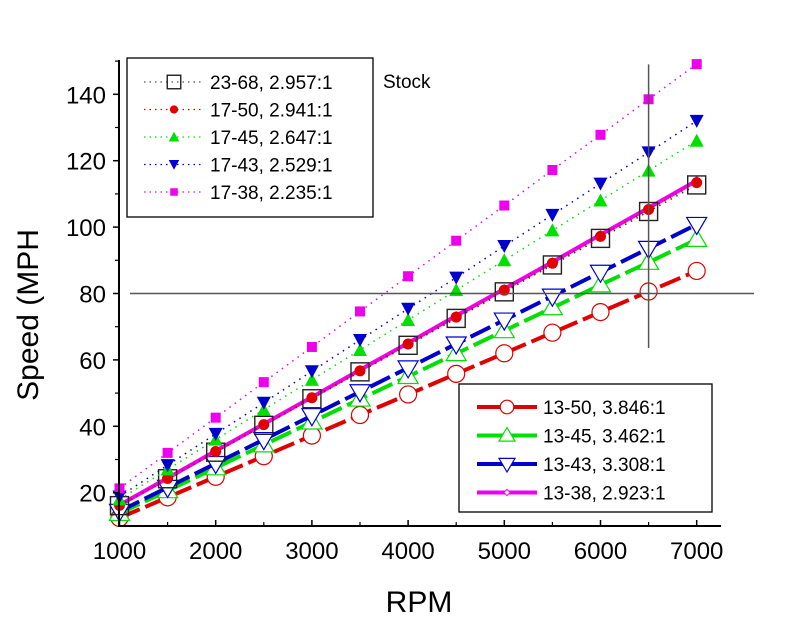 The image size is (799, 618). I want to click on legend-entry: 17-50, 2.941:1, so click(238, 111).